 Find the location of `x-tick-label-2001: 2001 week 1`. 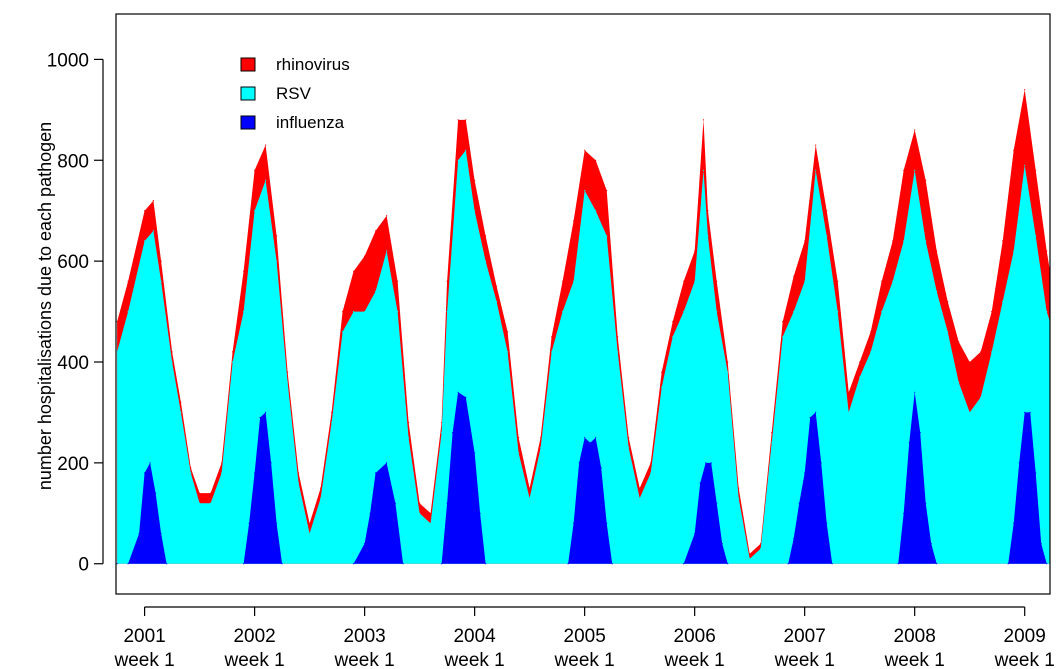

x-tick-label-2001: 2001 week 1 is located at coordinates (144, 647).